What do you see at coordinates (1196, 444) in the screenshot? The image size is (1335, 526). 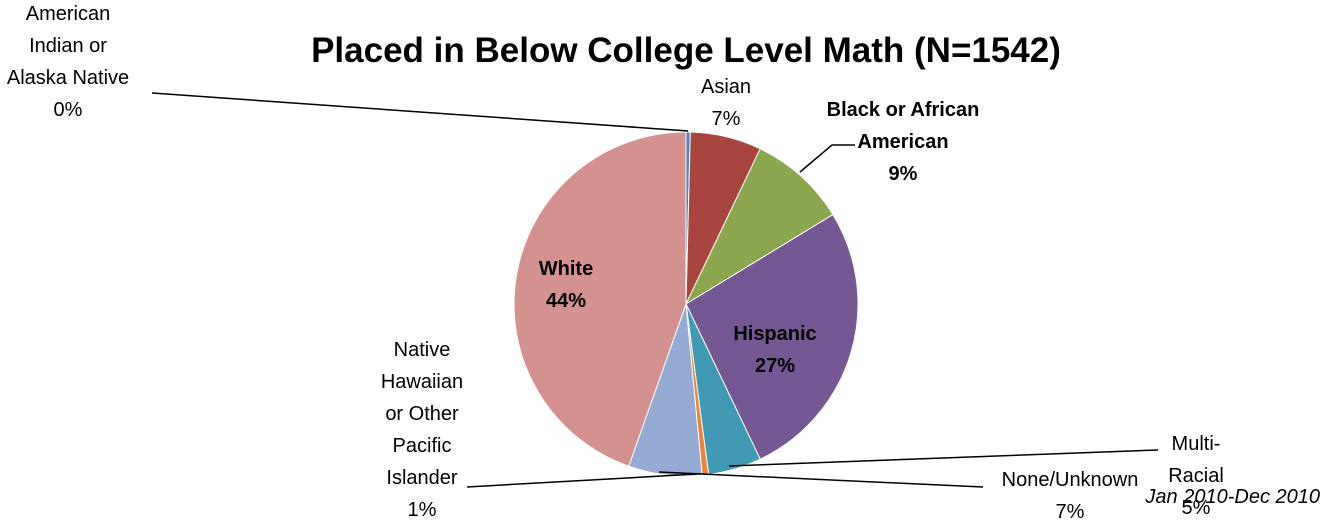 I see `slice-category-label: Multi-` at bounding box center [1196, 444].